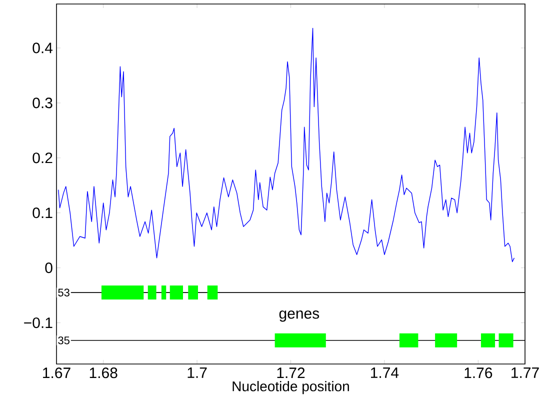  What do you see at coordinates (291, 373) in the screenshot?
I see `x-tick-label: 1.72` at bounding box center [291, 373].